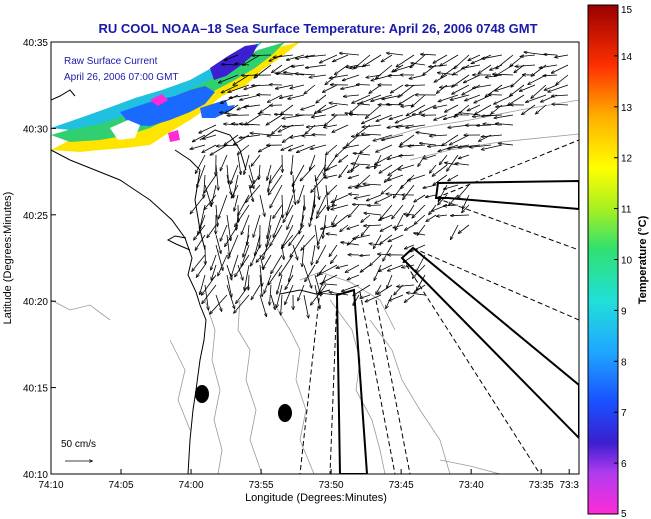  What do you see at coordinates (624, 311) in the screenshot?
I see `colorbar-tick-label: 9` at bounding box center [624, 311].